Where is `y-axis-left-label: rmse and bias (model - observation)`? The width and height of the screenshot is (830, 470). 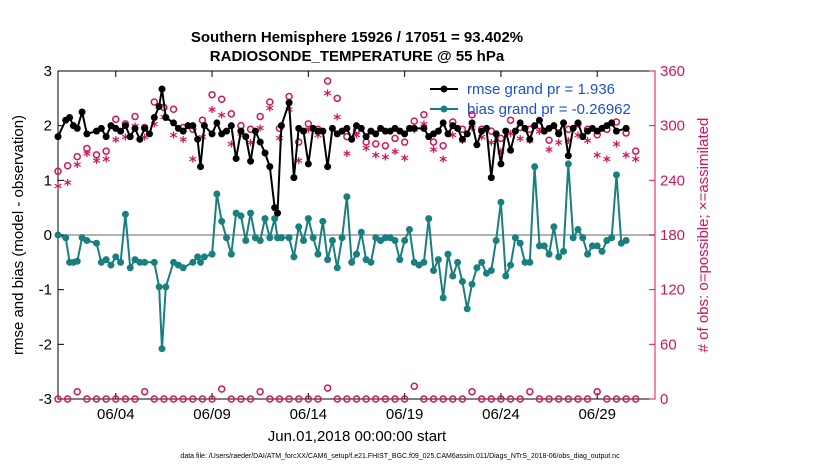
y-axis-left-label: rmse and bias (model - observation) is located at coordinates (18, 235).